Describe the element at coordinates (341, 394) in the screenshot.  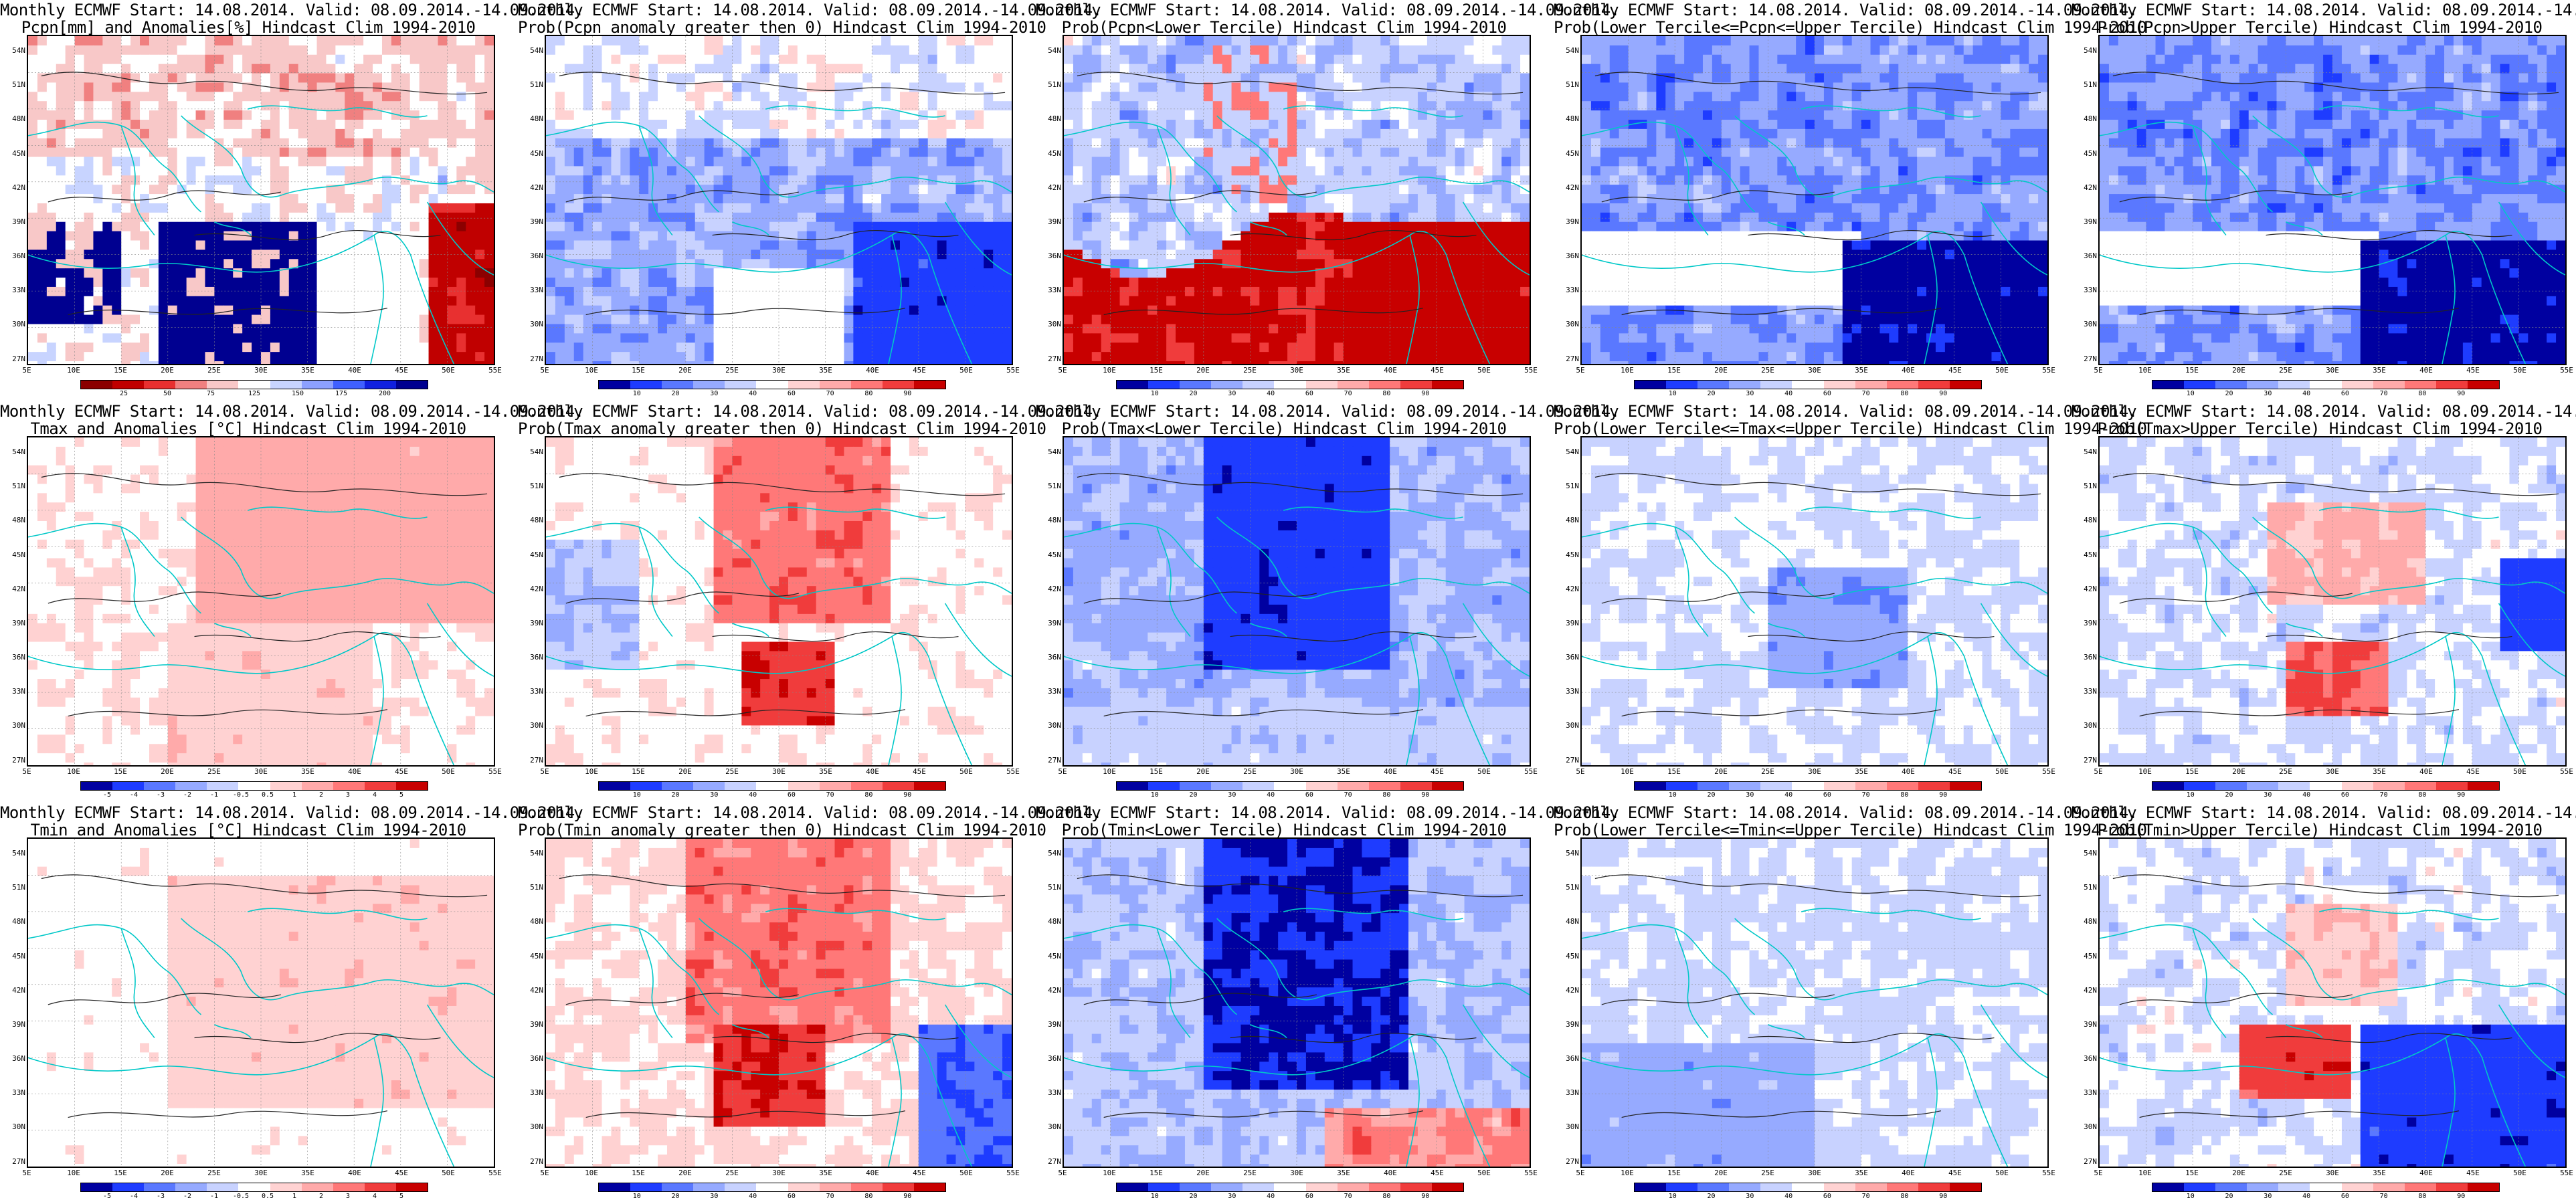
I see `colorbar-tick-label: 175` at that location.